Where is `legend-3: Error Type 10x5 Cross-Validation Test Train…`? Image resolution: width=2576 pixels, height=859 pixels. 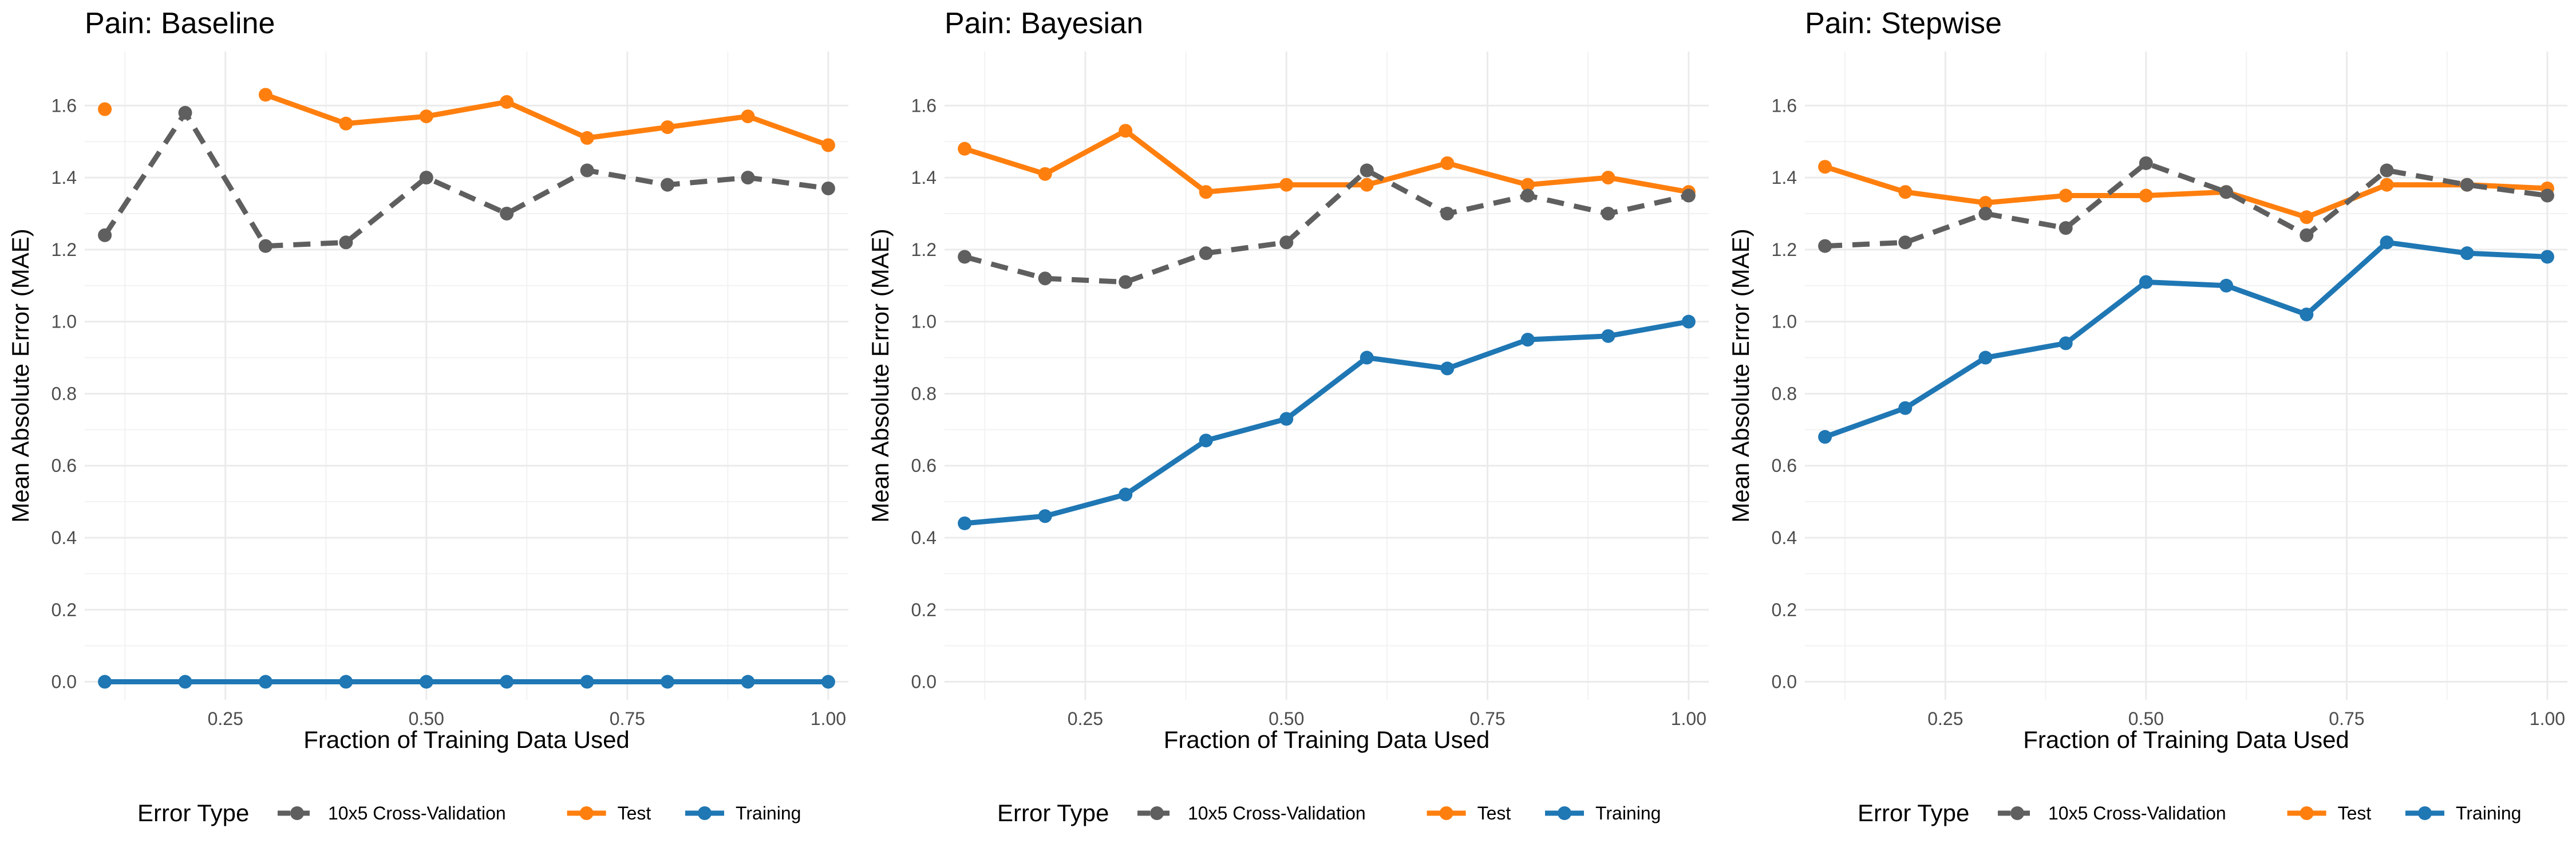
legend-3: Error Type 10x5 Cross-Validation Test Train… is located at coordinates (2189, 812).